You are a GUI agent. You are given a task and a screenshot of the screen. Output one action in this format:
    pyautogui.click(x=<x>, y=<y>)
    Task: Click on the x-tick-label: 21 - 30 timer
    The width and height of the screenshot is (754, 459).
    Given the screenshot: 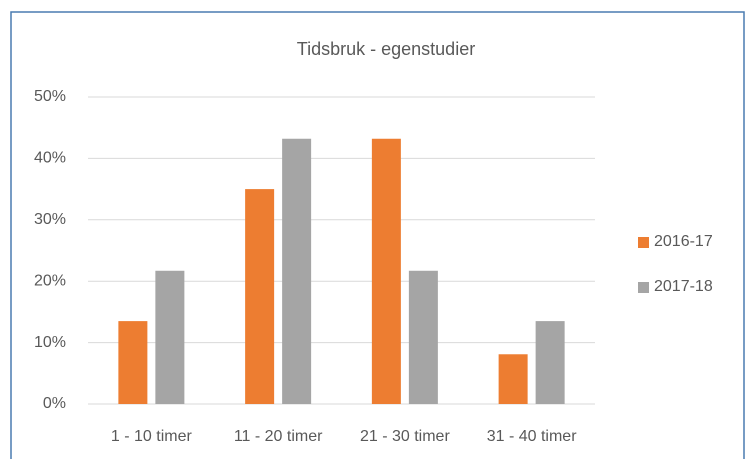 What is the action you would take?
    pyautogui.click(x=405, y=436)
    